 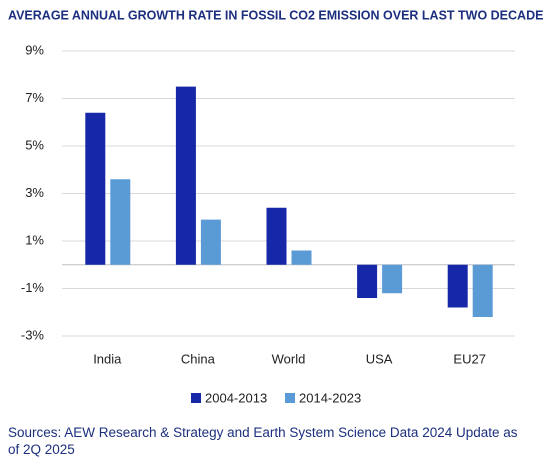 What do you see at coordinates (34, 192) in the screenshot?
I see `y-tick-label: 3%` at bounding box center [34, 192].